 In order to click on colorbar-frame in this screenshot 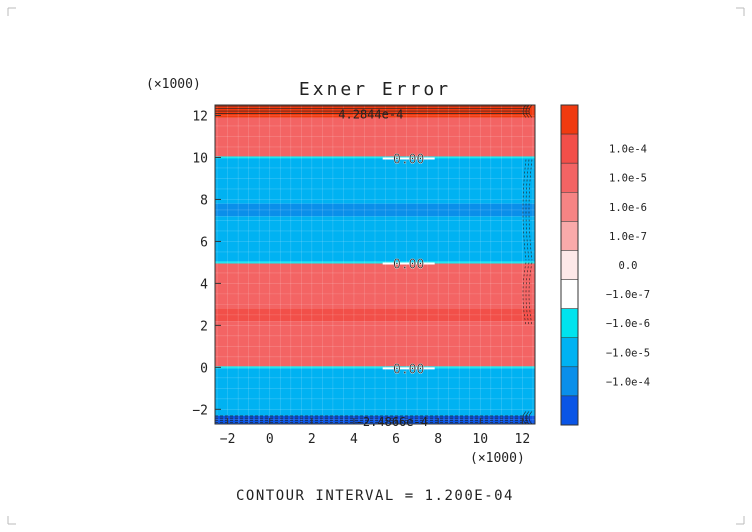, I will do `click(569, 265)`.